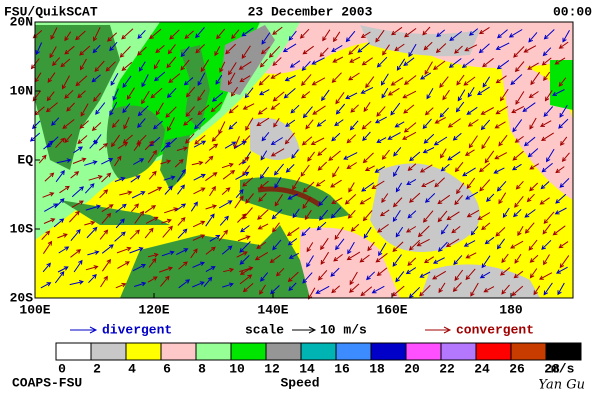 The width and height of the screenshot is (600, 400). I want to click on lat-label: 10S, so click(22, 228).